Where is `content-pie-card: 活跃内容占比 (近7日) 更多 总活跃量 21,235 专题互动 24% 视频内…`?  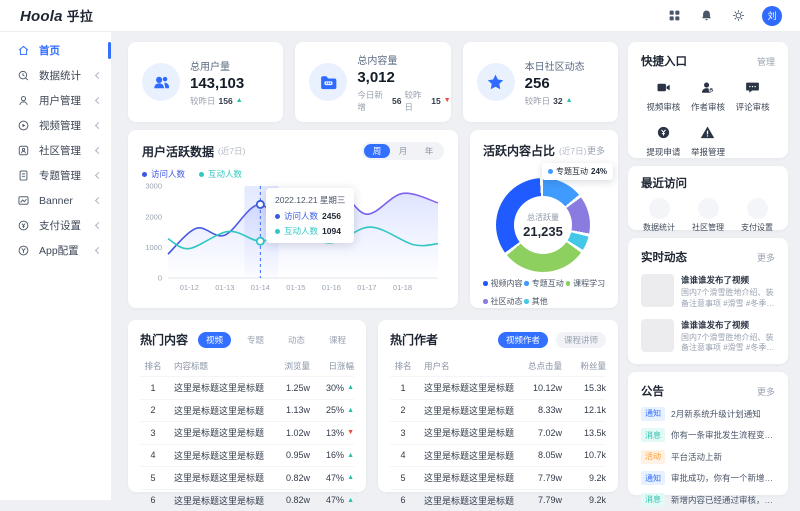 content-pie-card: 活跃内容占比 (近7日) 更多 总活跃量 21,235 专题互动 24% 视频内… is located at coordinates (544, 219).